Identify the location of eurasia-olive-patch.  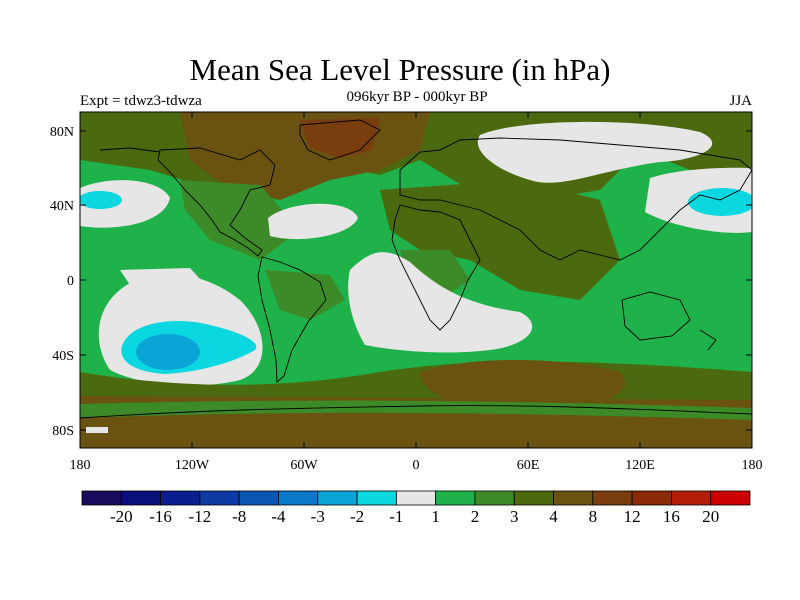
(500, 240).